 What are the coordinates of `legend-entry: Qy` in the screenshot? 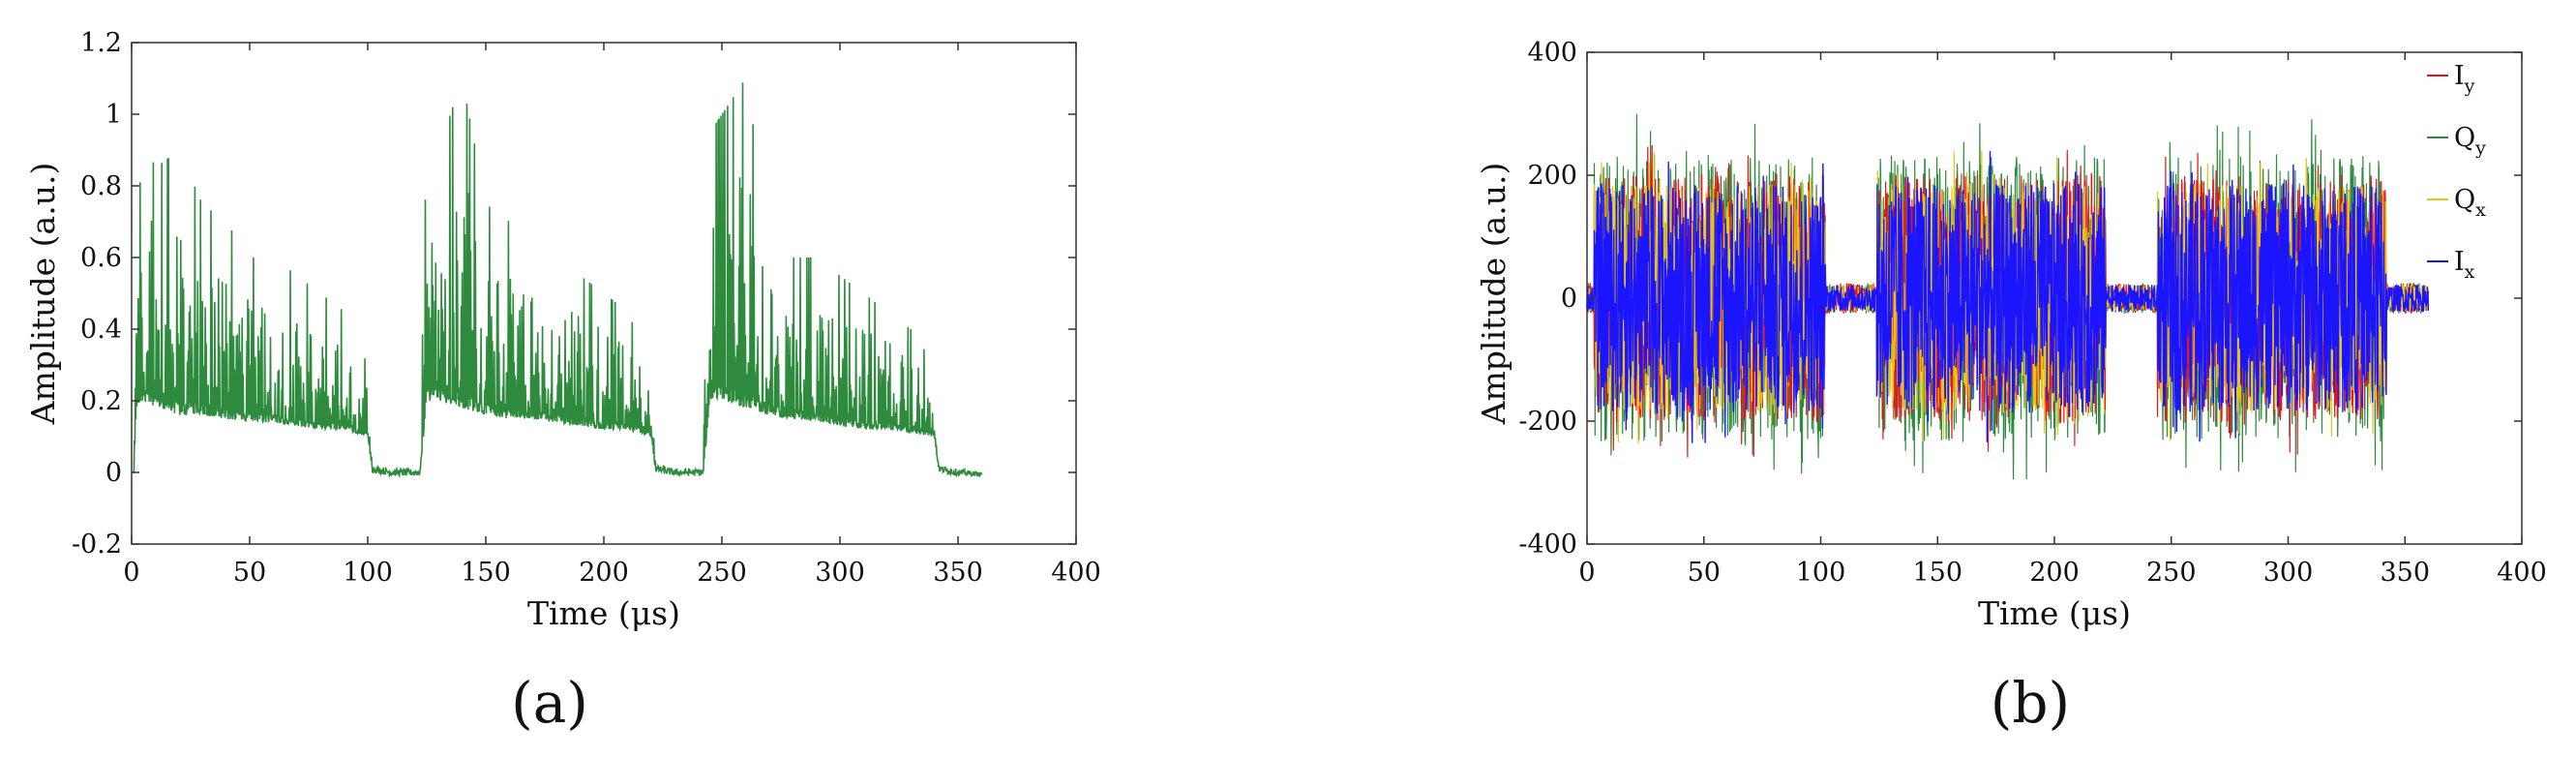 It's located at (2470, 141).